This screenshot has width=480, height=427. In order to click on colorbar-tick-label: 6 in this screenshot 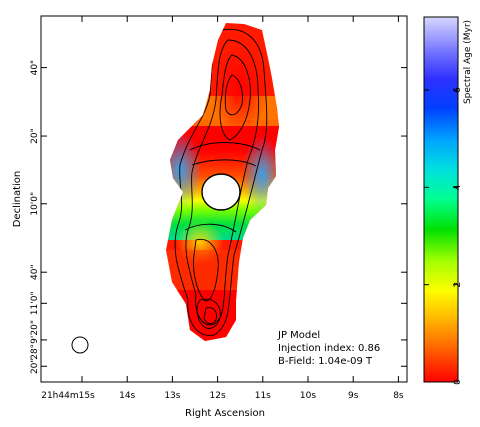, I will do `click(458, 90)`.